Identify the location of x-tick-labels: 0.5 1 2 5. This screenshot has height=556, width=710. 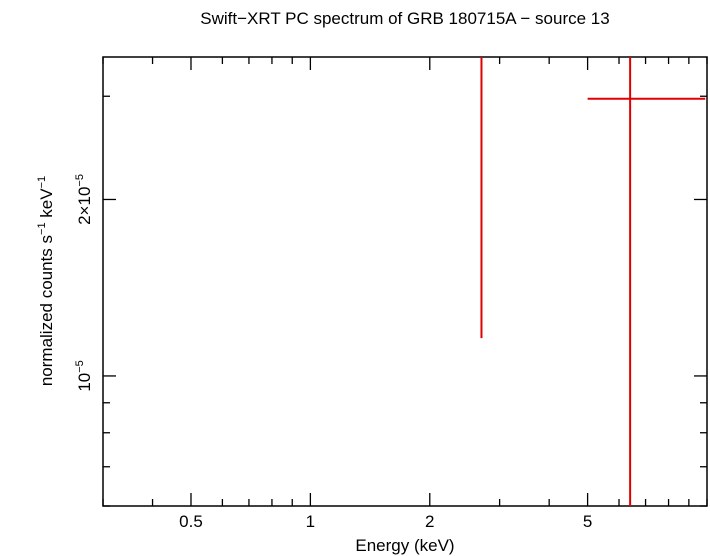
(385, 521).